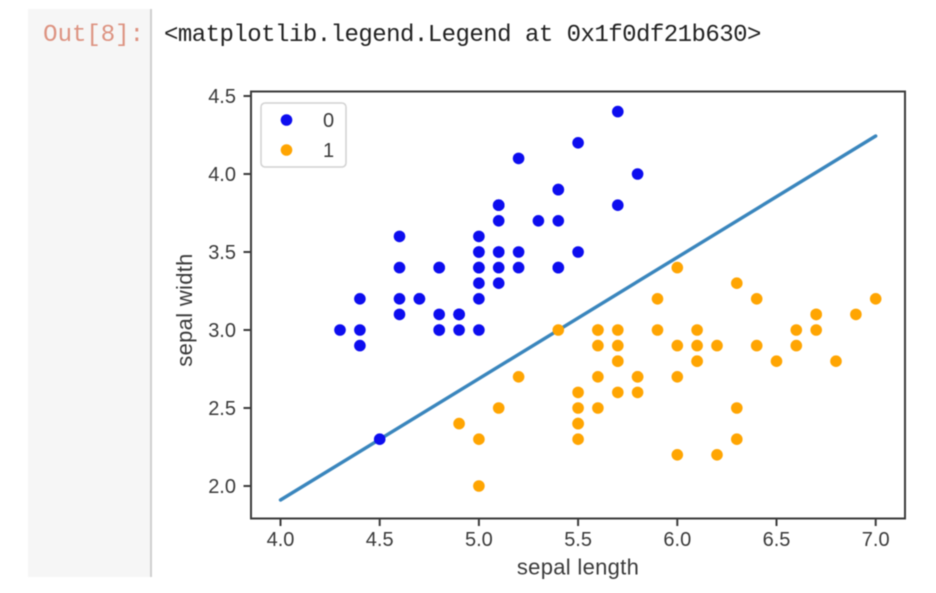 The image size is (936, 593). I want to click on svg-text: 5.5, so click(578, 540).